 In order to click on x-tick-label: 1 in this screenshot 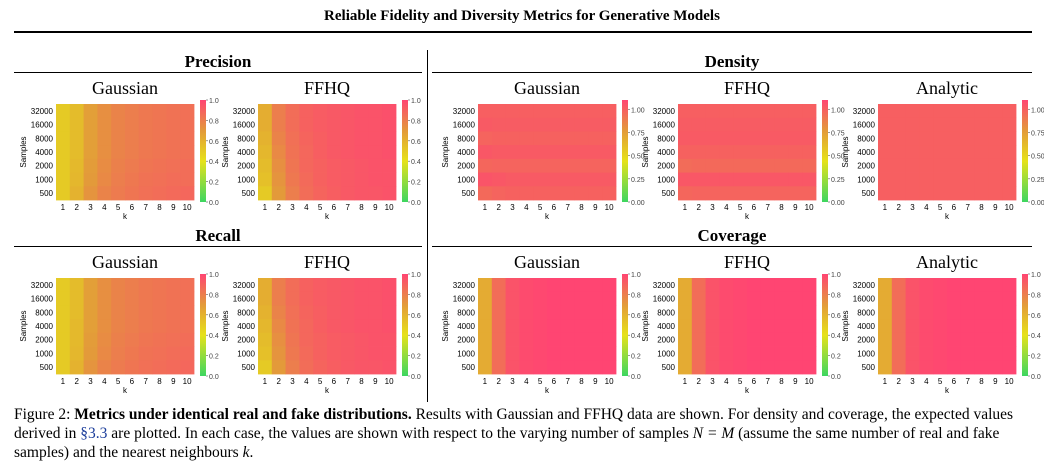, I will do `click(885, 207)`.